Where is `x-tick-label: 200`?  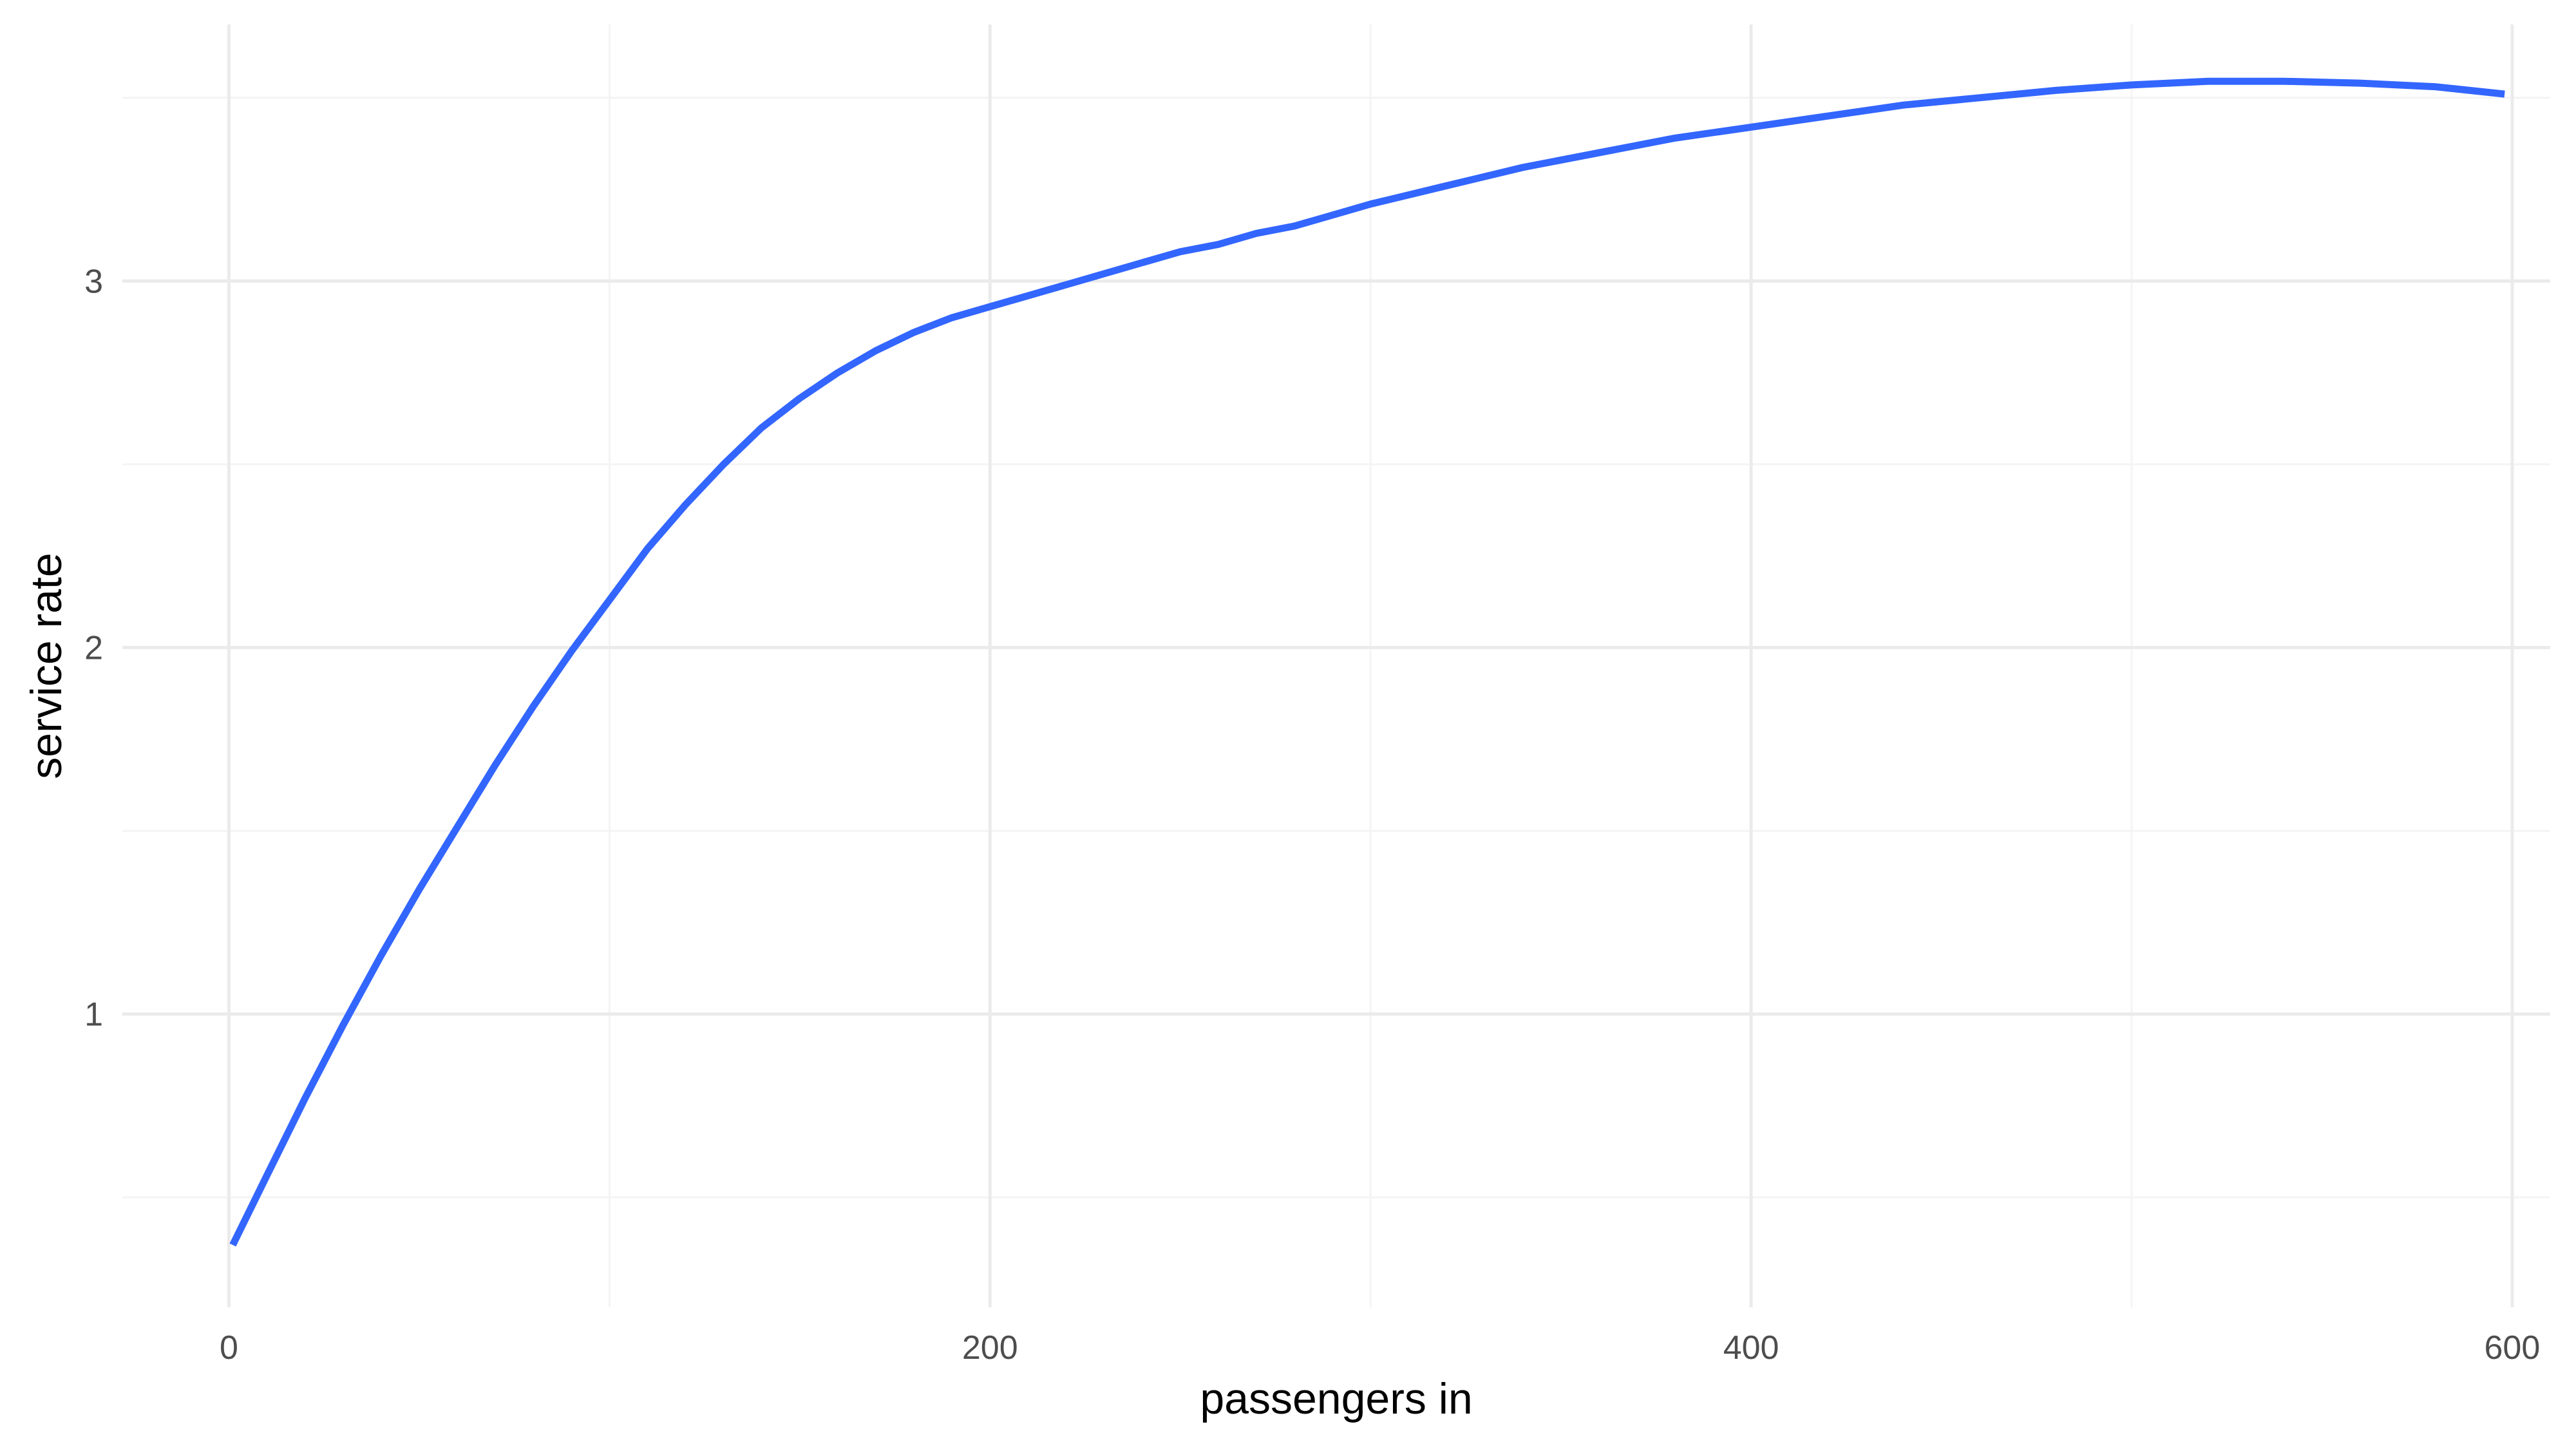 x-tick-label: 200 is located at coordinates (990, 1348).